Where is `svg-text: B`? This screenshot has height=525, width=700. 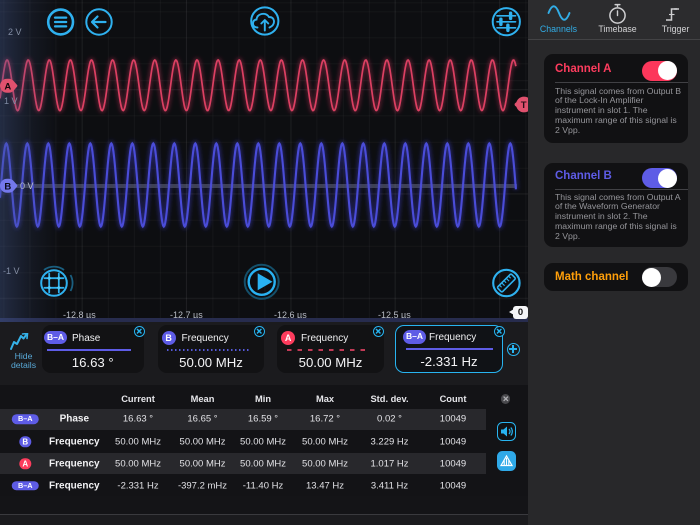
svg-text: B is located at coordinates (7, 186).